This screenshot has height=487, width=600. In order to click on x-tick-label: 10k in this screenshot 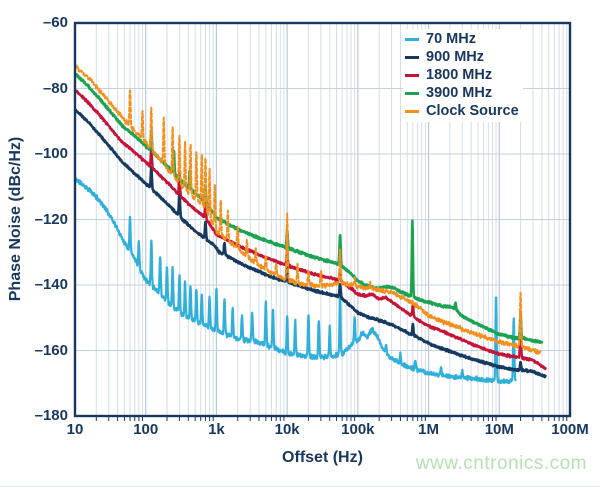, I will do `click(287, 429)`.